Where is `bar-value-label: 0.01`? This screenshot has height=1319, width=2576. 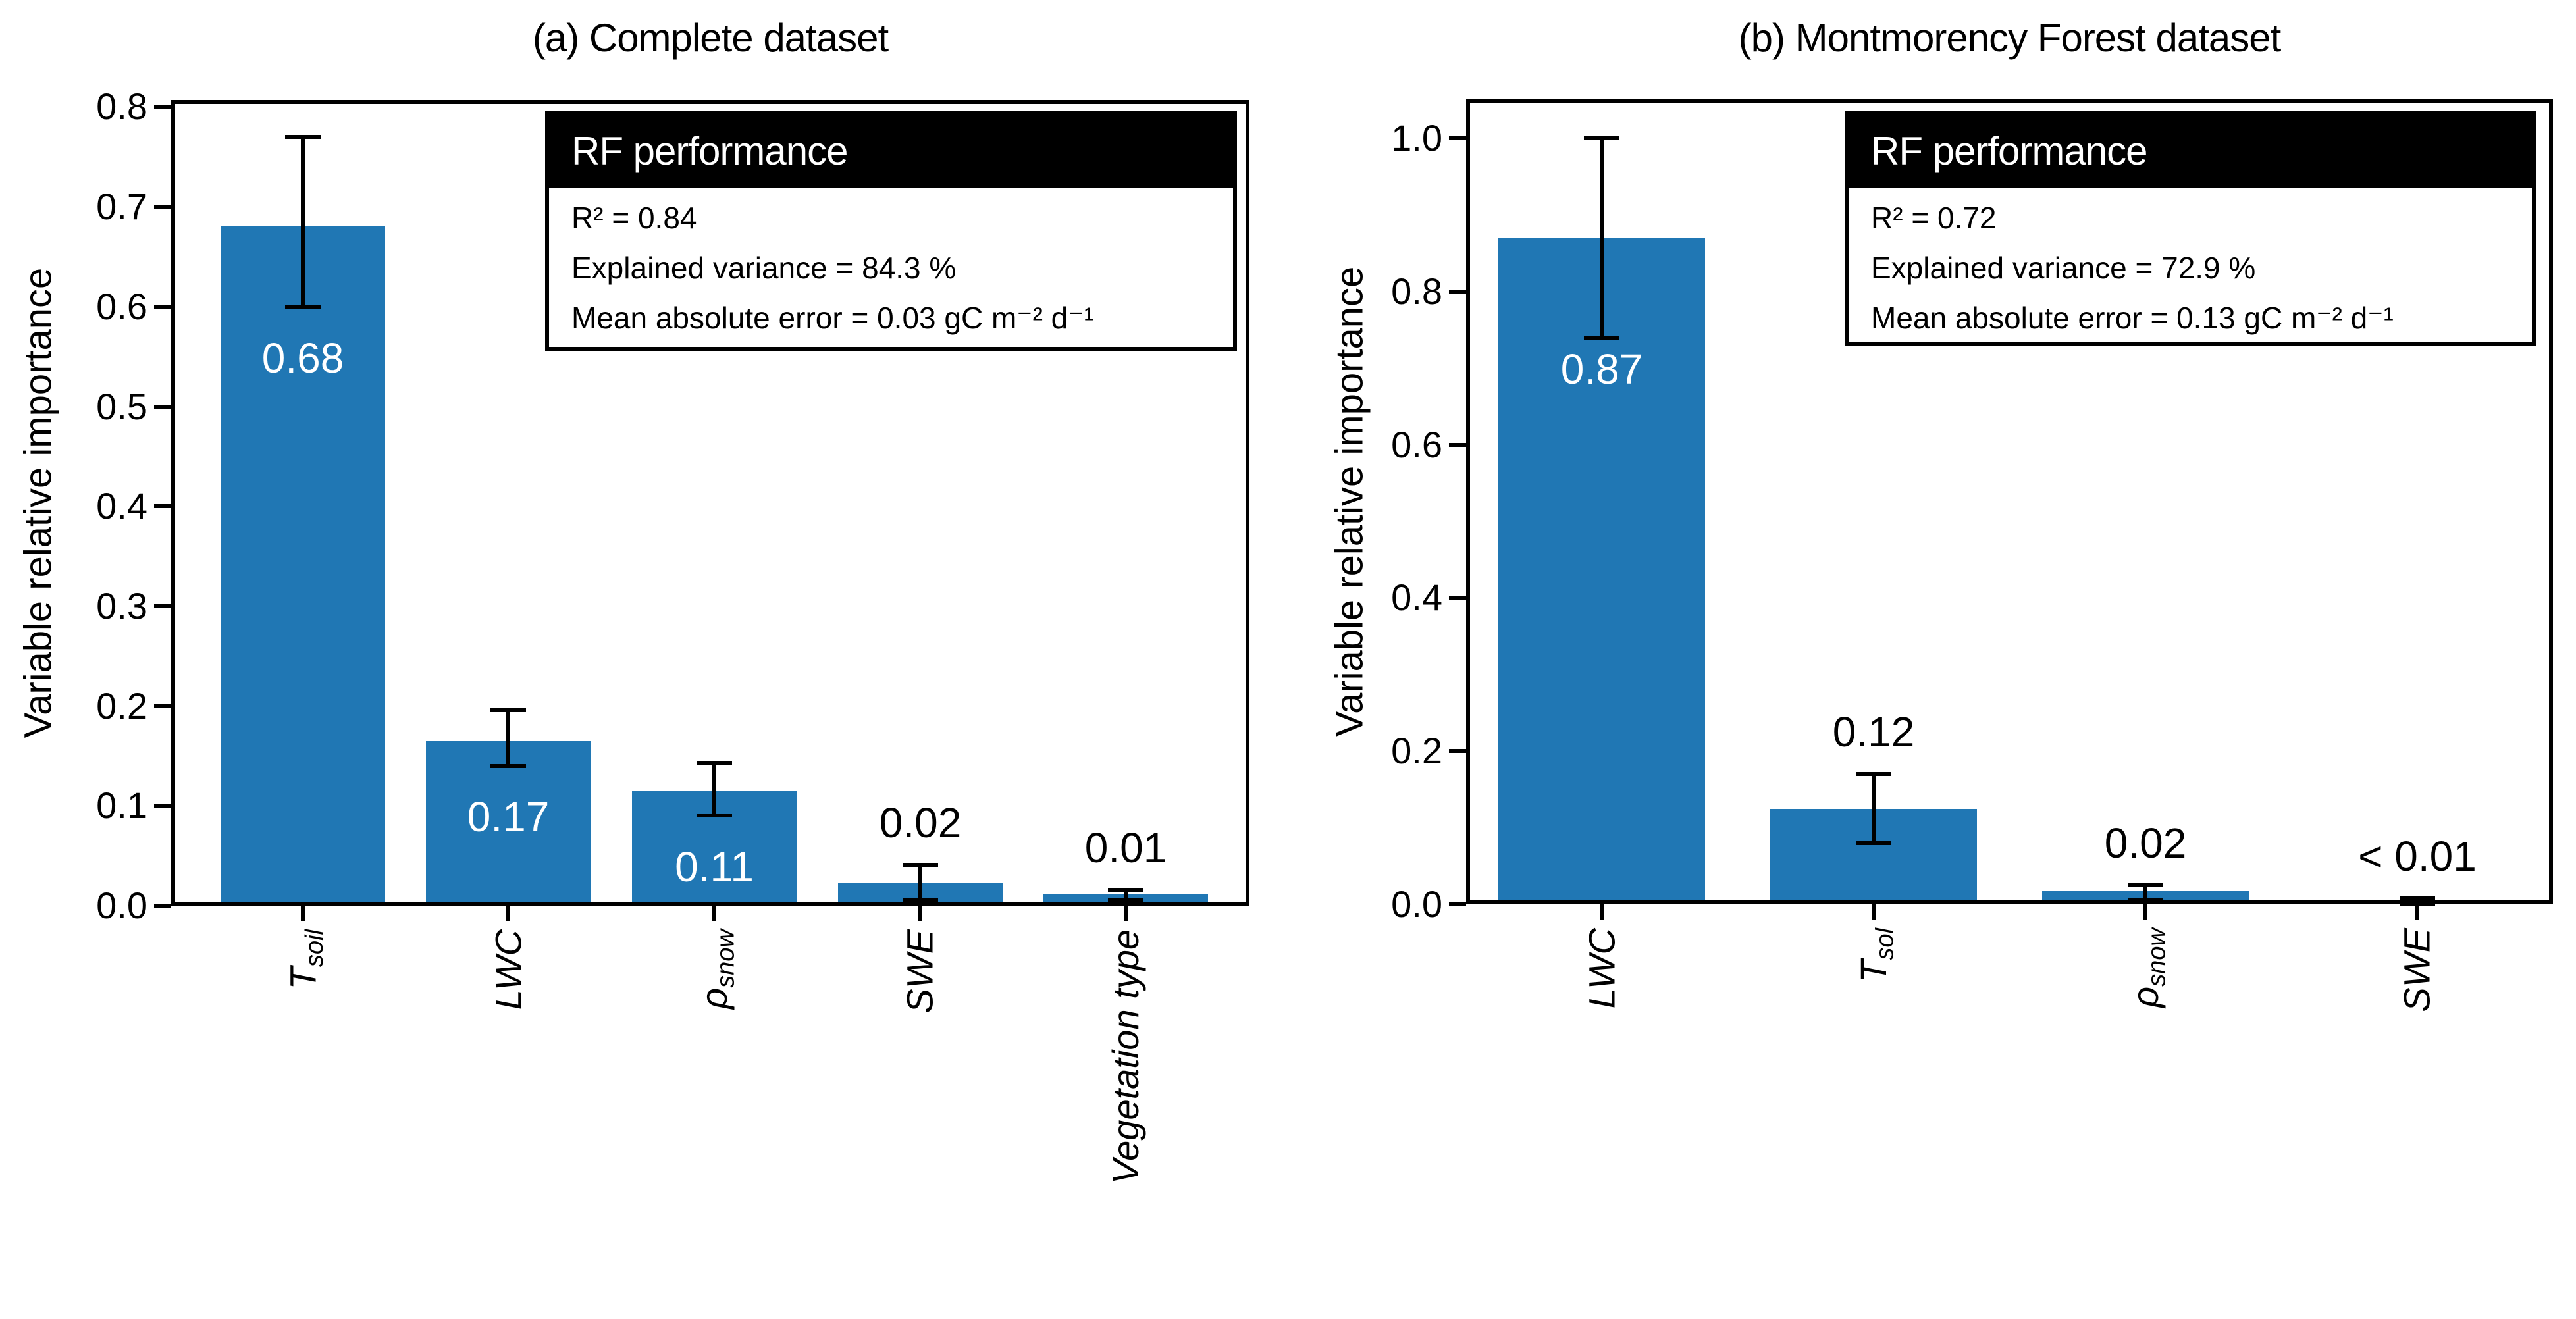
bar-value-label: 0.01 is located at coordinates (1125, 847).